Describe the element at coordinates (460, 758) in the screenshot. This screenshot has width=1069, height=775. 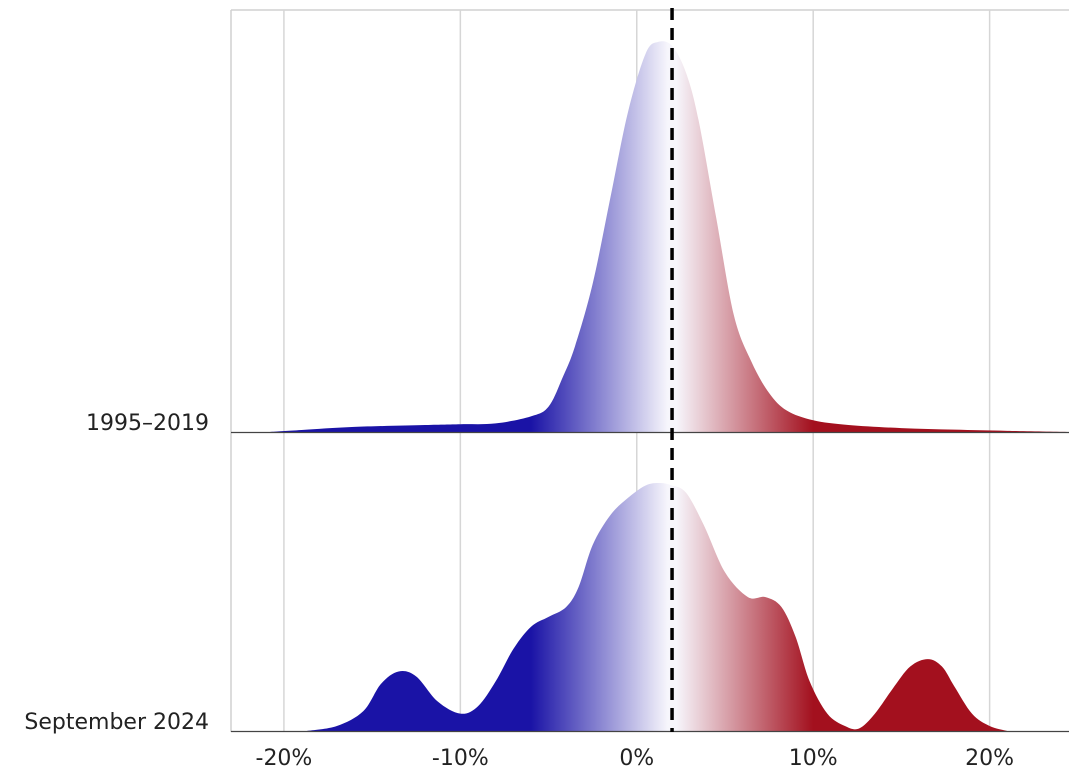
I see `x-tick-label: -10%` at that location.